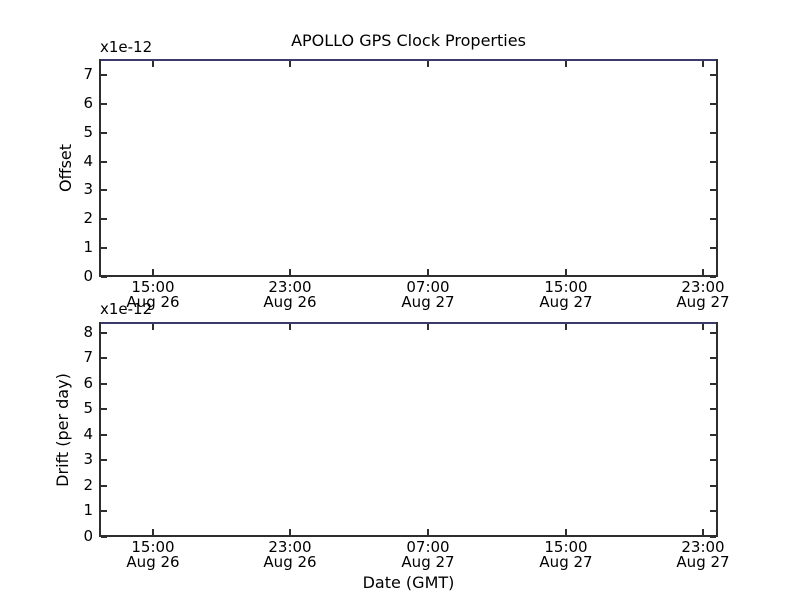  I want to click on y-tick-label: 6, so click(88, 383).